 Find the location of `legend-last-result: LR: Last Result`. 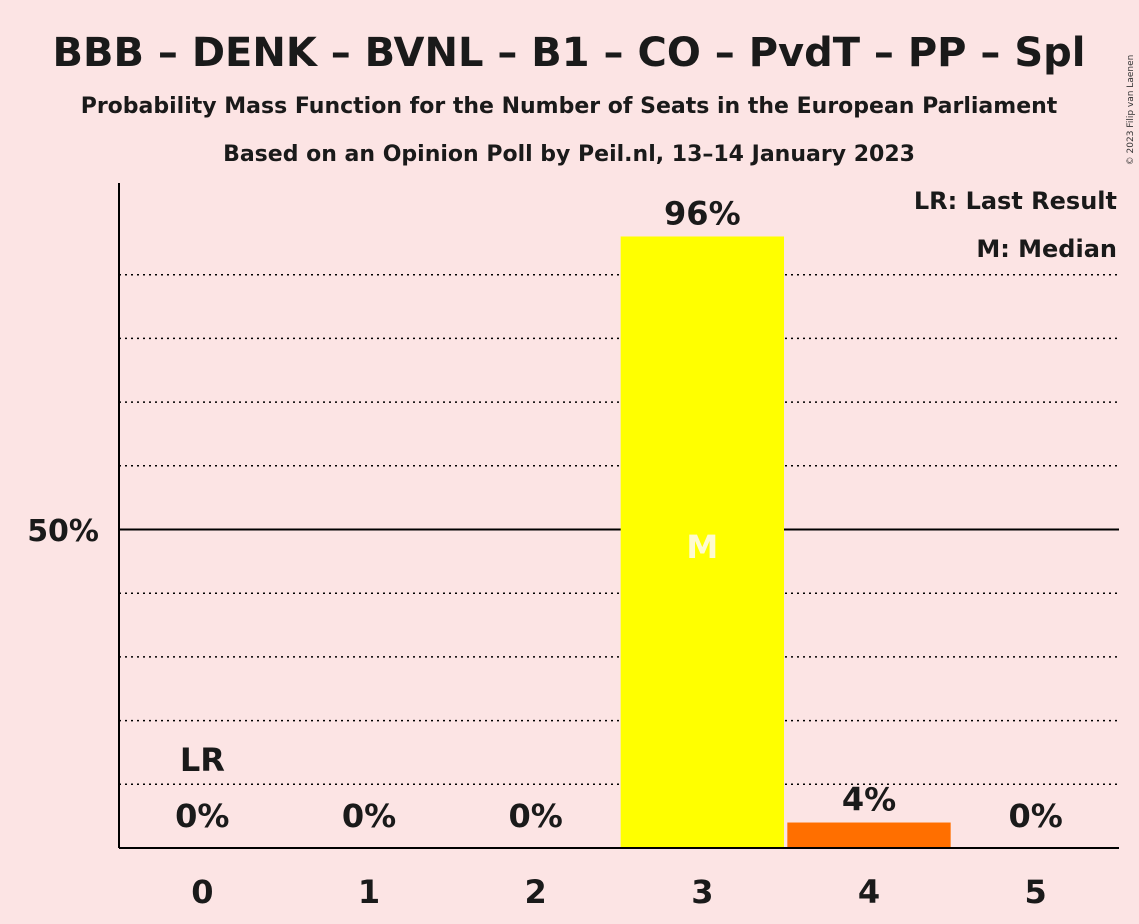

legend-last-result: LR: Last Result is located at coordinates (1015, 201).